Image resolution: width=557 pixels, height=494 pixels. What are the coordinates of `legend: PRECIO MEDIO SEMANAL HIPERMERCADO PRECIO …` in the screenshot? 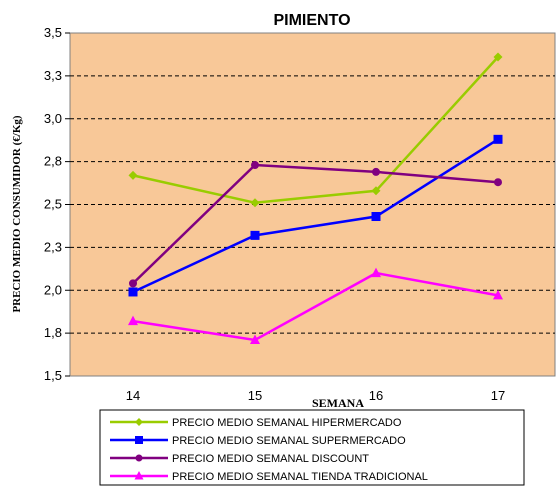 It's located at (312, 447).